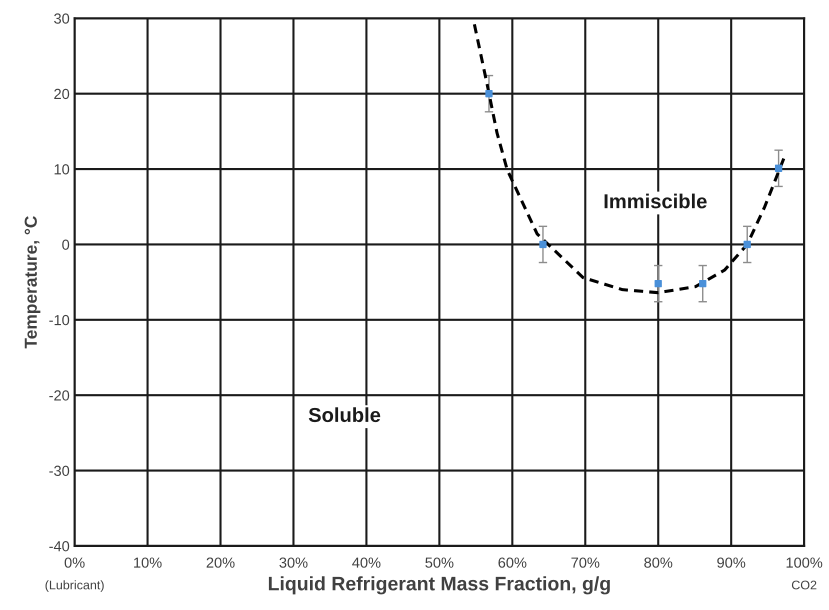  Describe the element at coordinates (439, 562) in the screenshot. I see `x-tick-label: 50%` at that location.